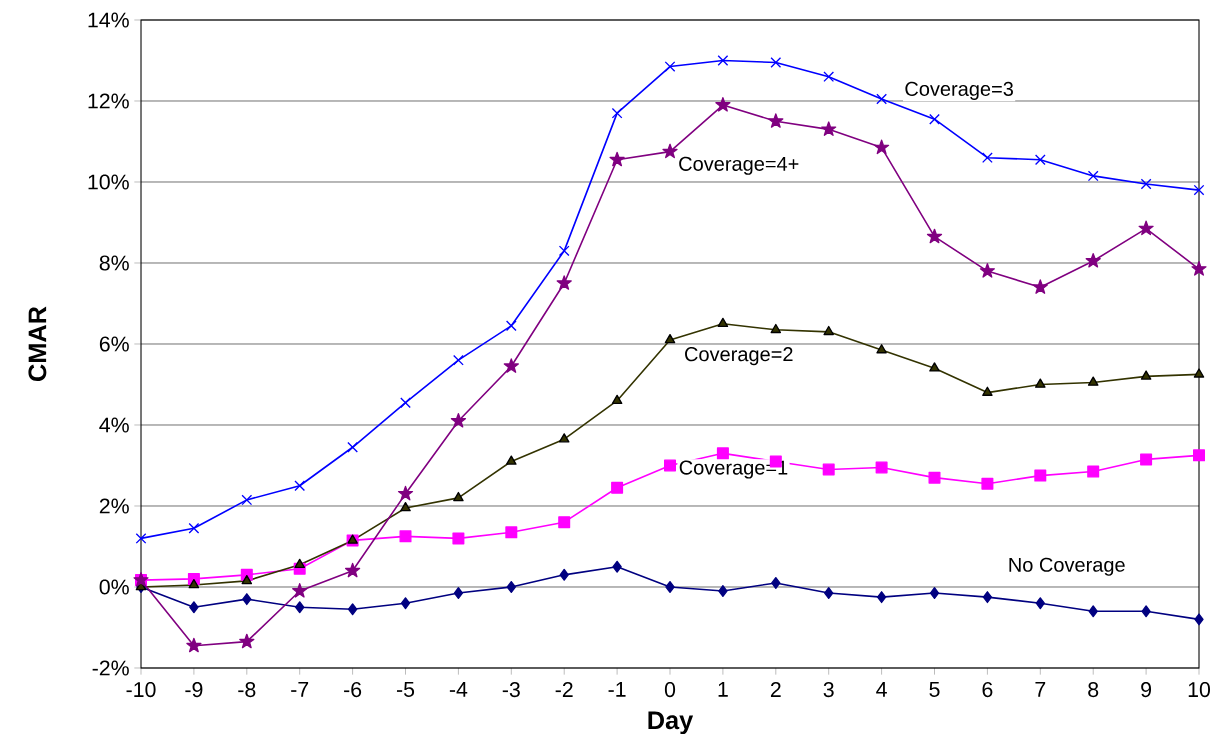  What do you see at coordinates (959, 90) in the screenshot?
I see `series-label: Coverage=3` at bounding box center [959, 90].